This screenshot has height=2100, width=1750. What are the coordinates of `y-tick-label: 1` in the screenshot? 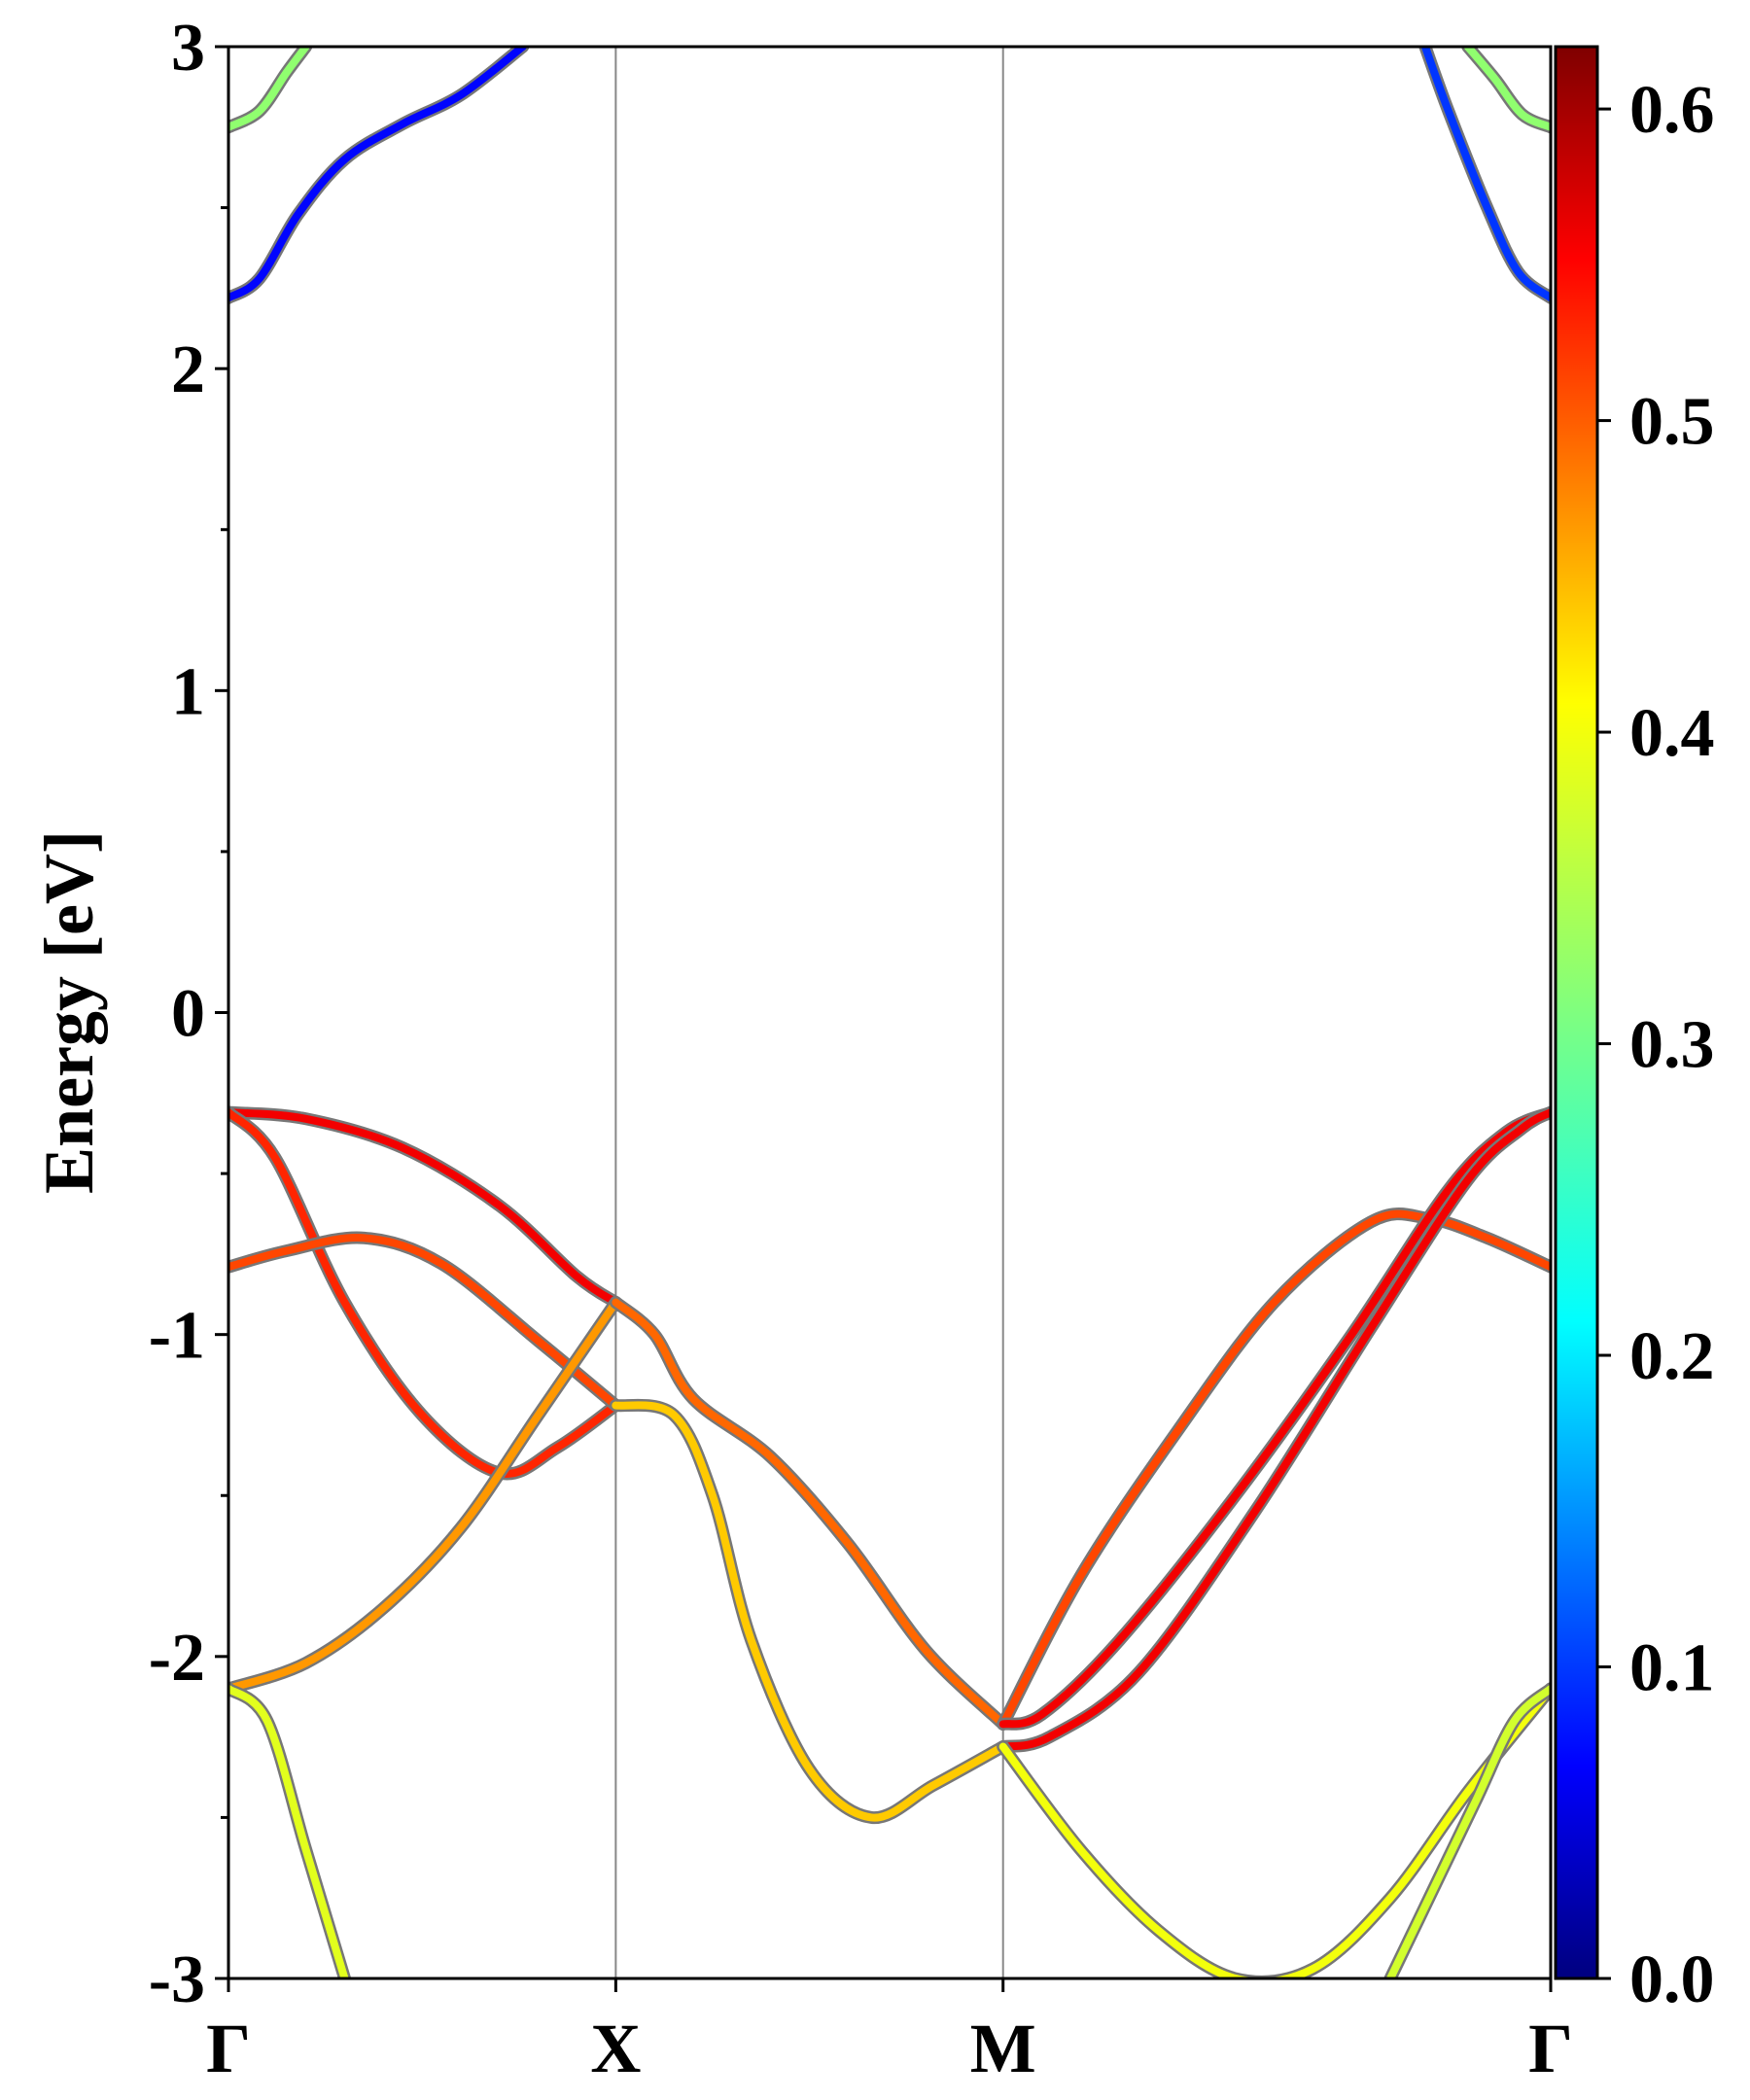 It's located at (188, 691).